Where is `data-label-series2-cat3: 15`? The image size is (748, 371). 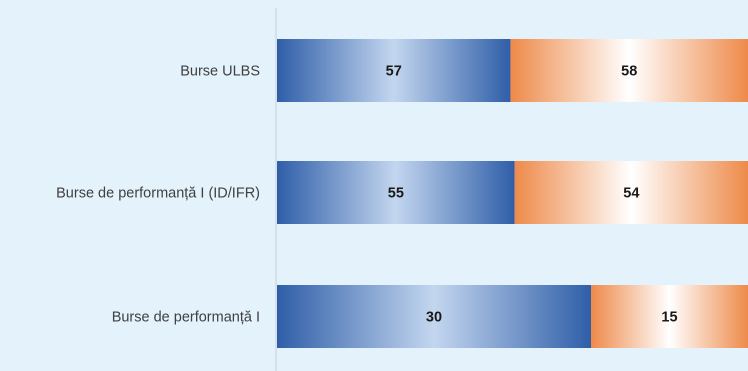
data-label-series2-cat3: 15 is located at coordinates (669, 318).